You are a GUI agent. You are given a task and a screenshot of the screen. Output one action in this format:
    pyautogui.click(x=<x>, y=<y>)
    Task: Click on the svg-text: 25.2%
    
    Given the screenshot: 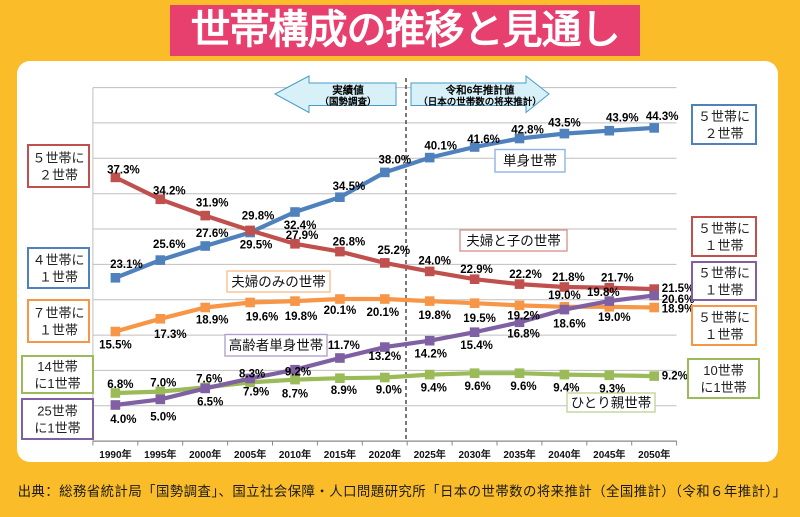 What is the action you would take?
    pyautogui.click(x=393, y=251)
    